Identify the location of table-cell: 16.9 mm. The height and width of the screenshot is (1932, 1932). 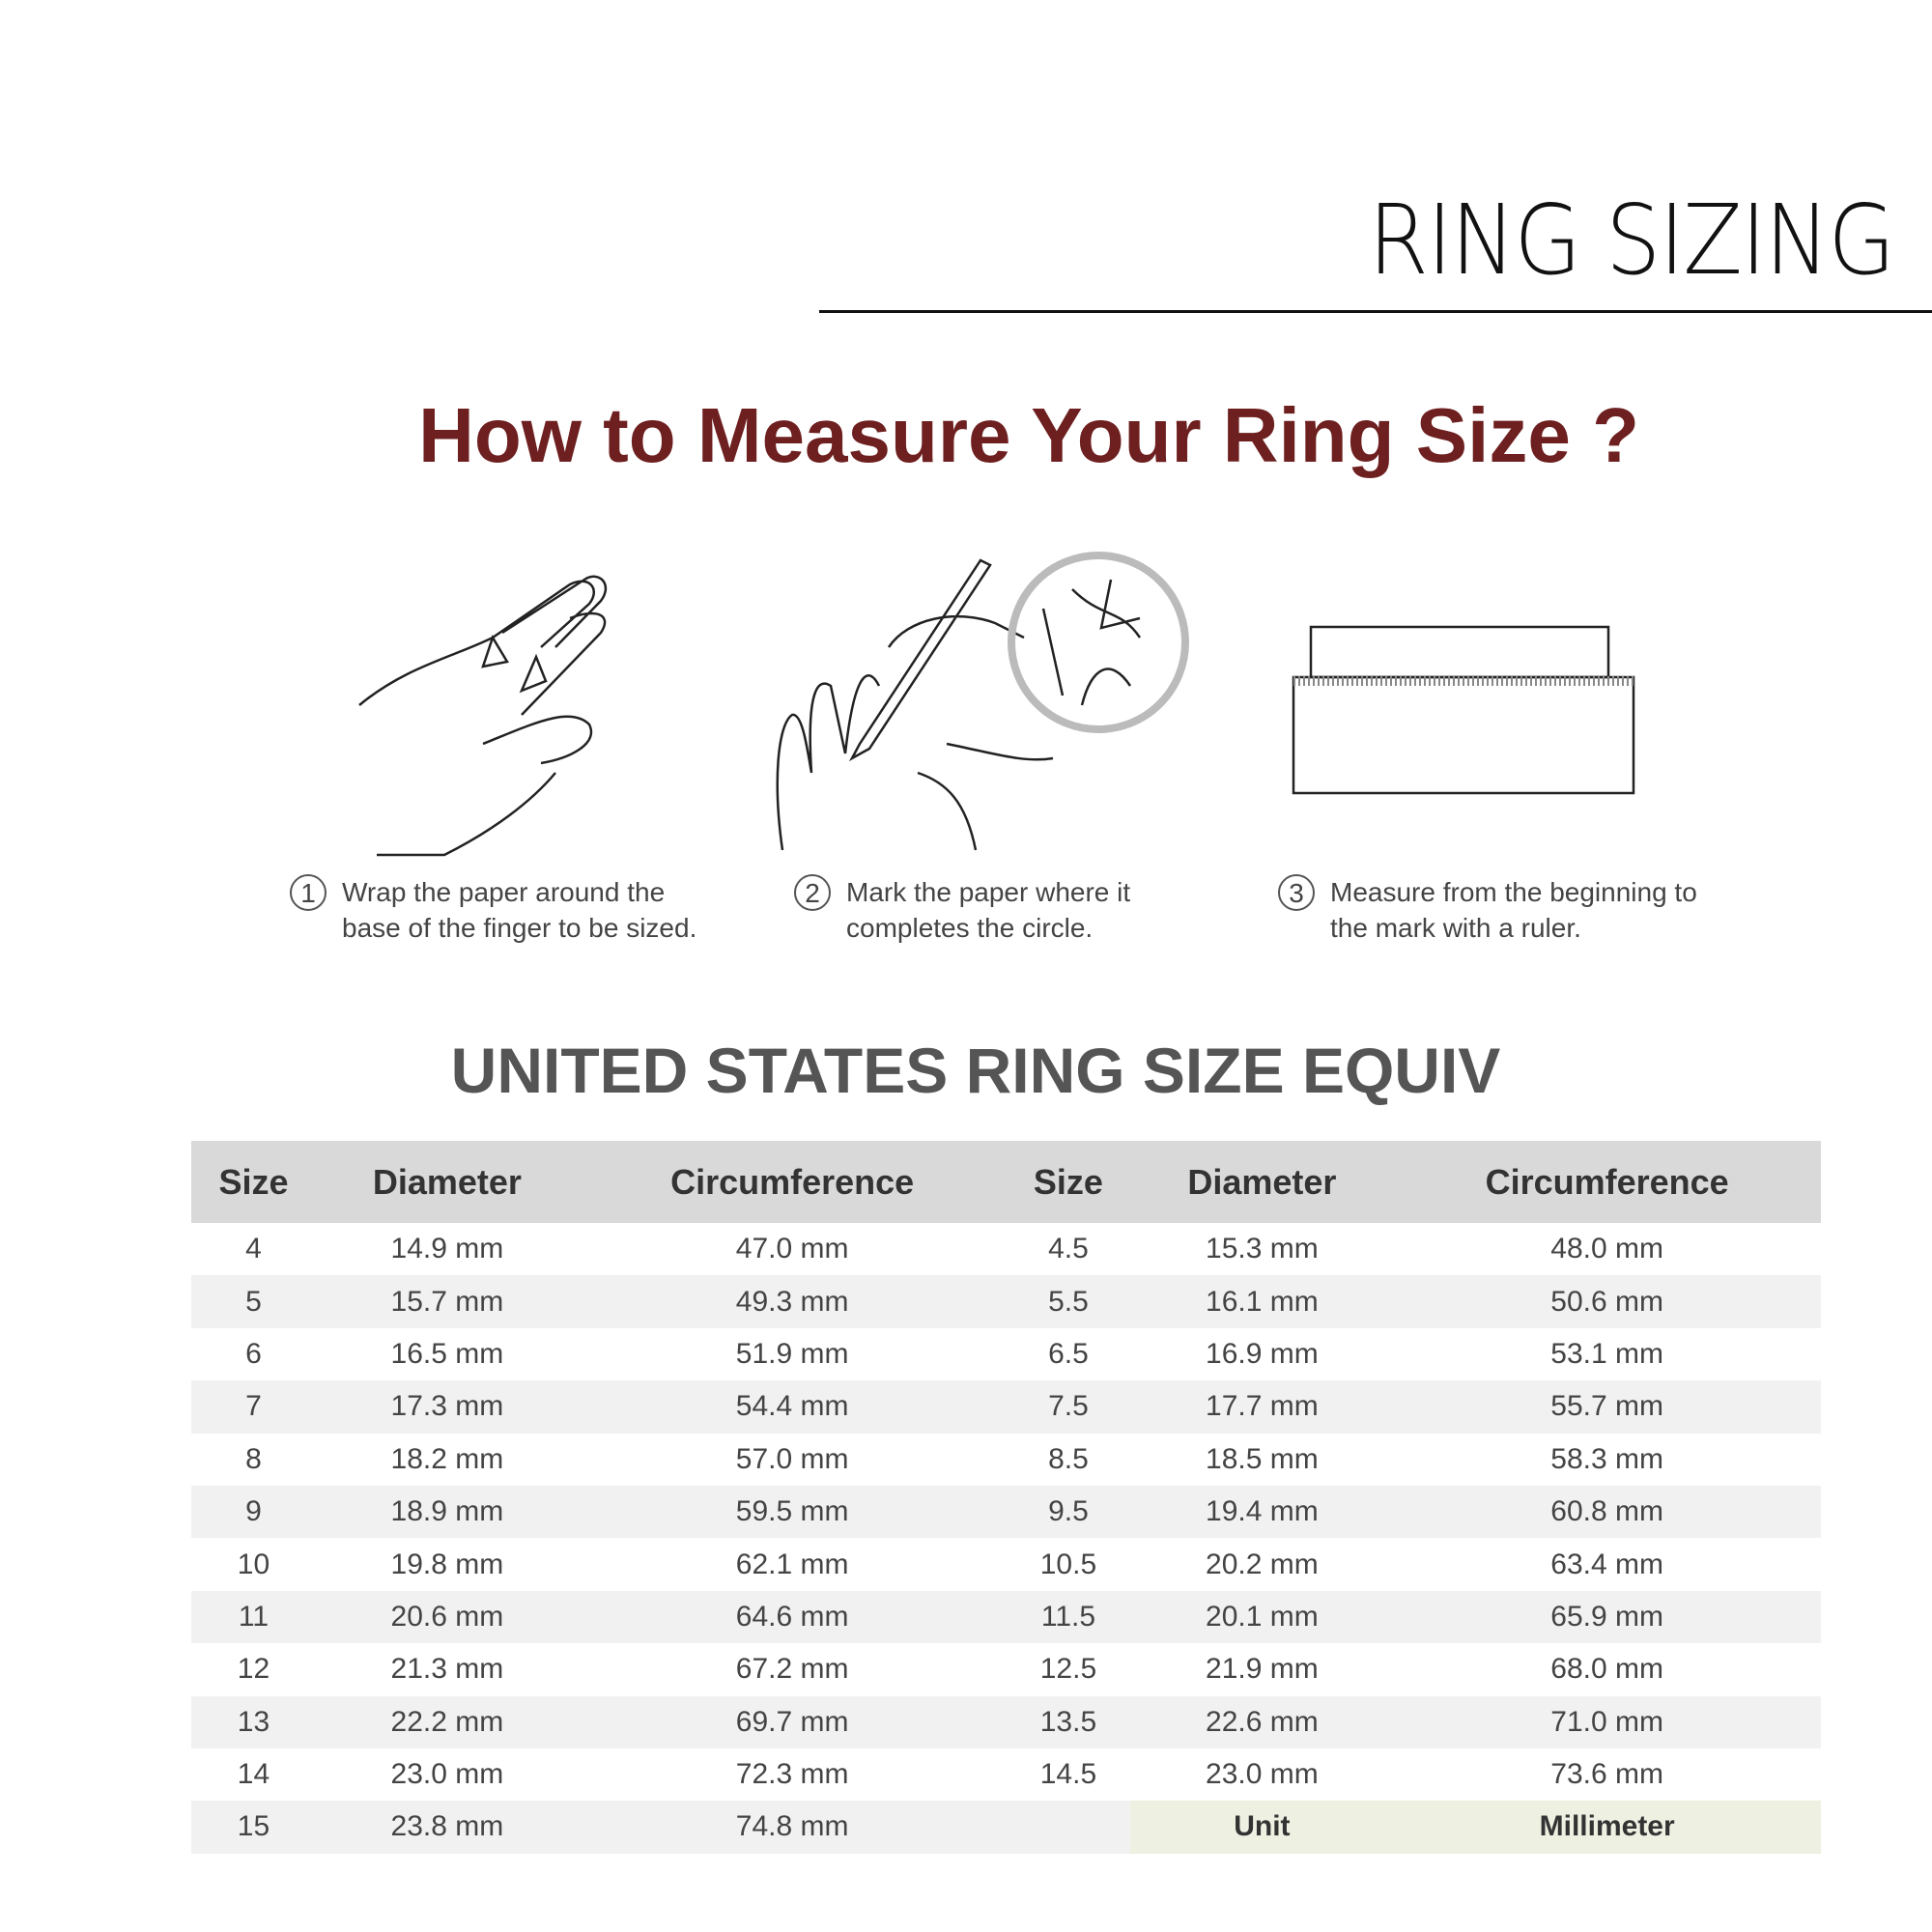
(1262, 1353).